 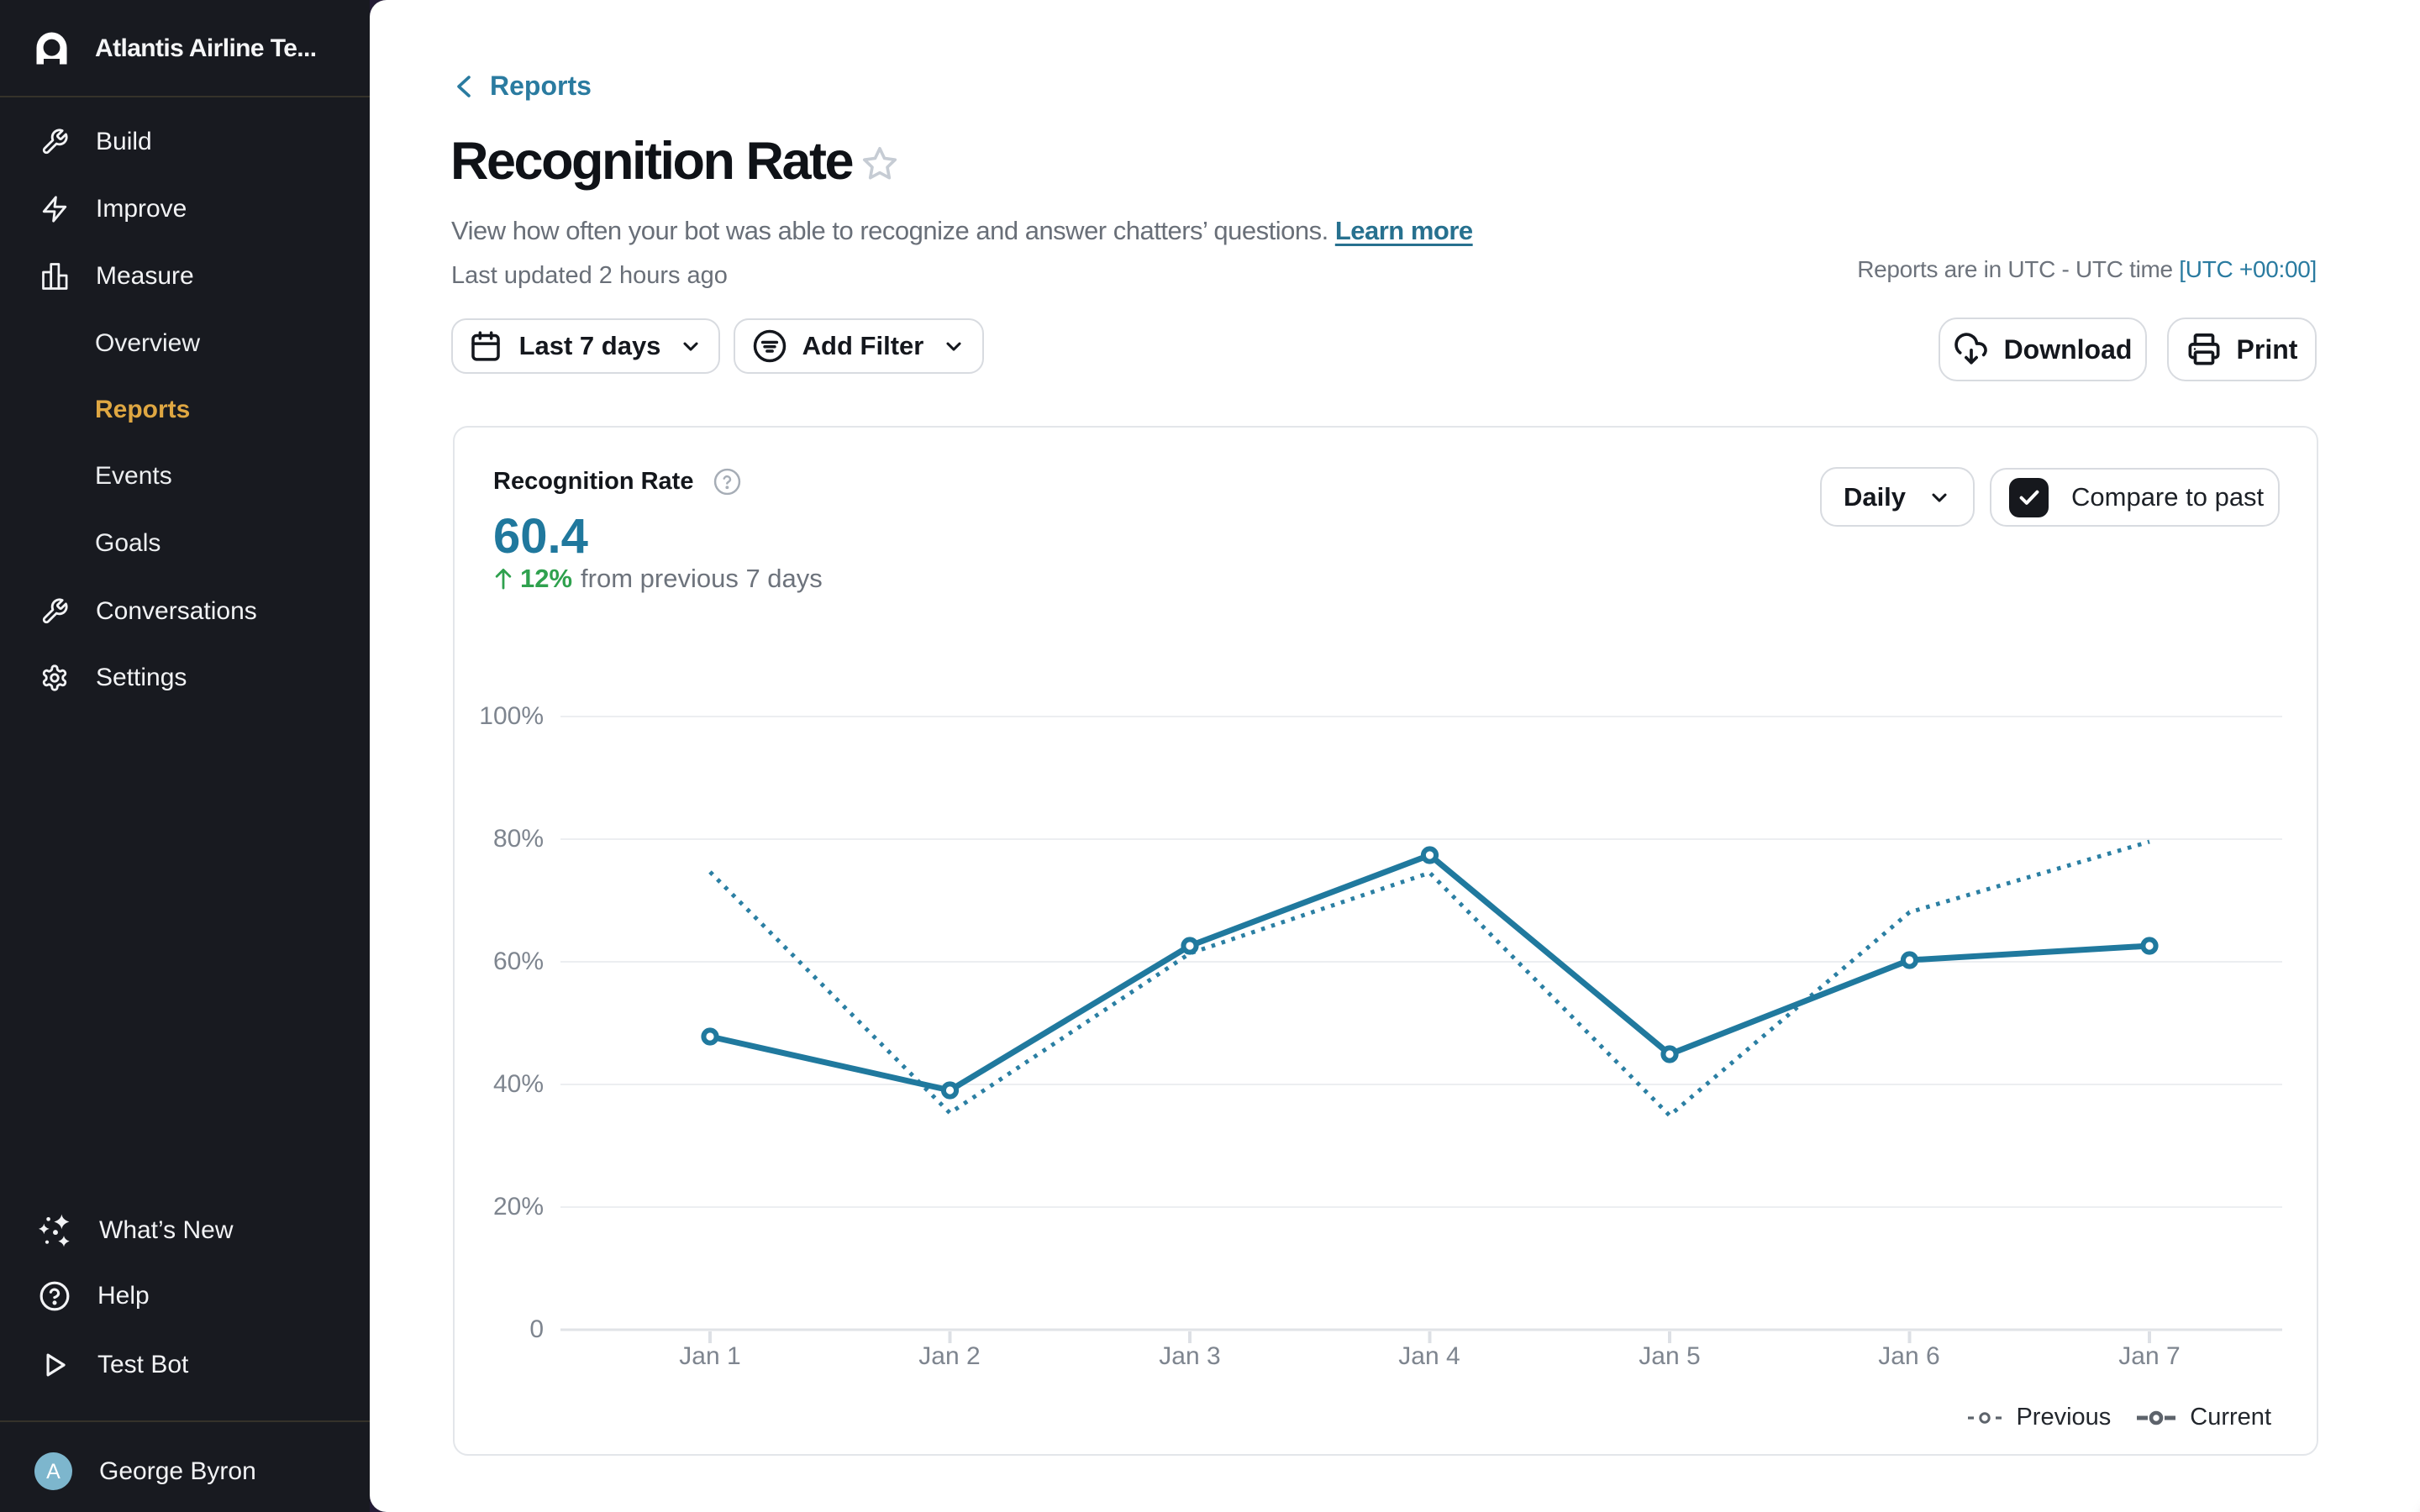 I want to click on svg-text: A, so click(x=53, y=1471).